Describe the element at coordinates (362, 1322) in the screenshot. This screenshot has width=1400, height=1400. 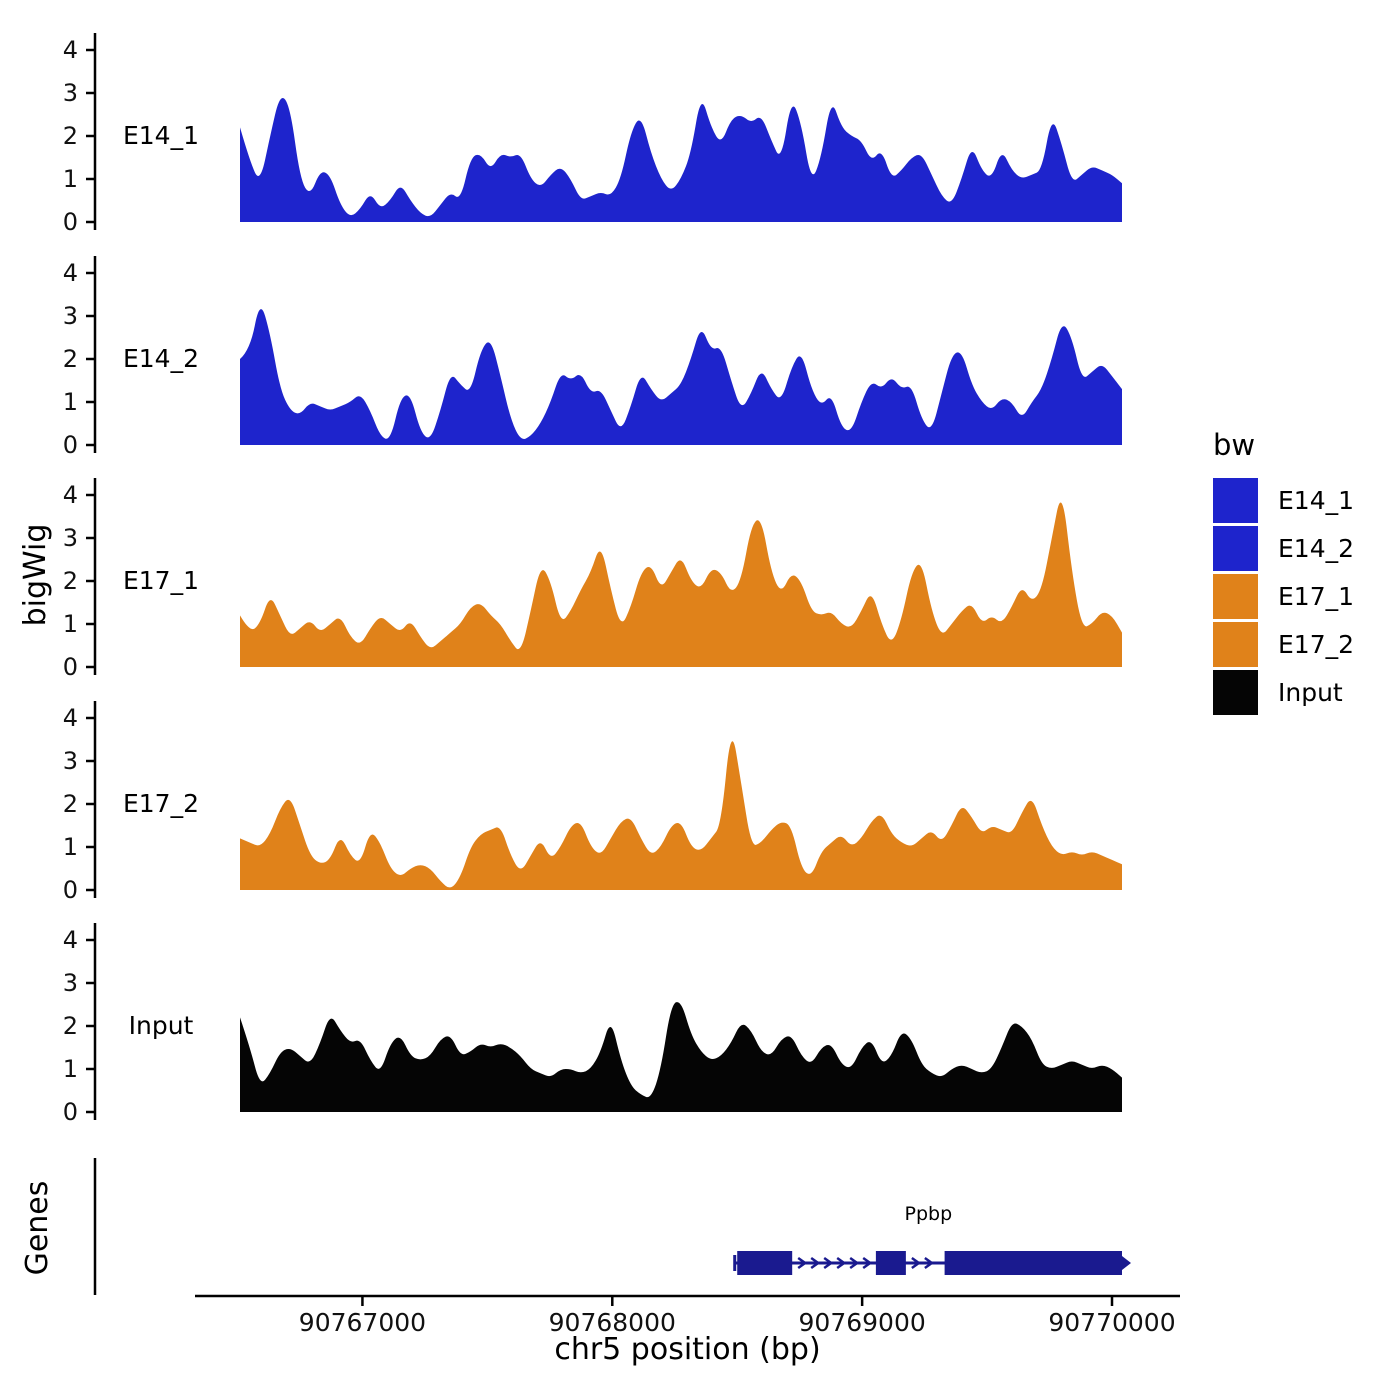
I see `x-tick-label: 90767000` at that location.